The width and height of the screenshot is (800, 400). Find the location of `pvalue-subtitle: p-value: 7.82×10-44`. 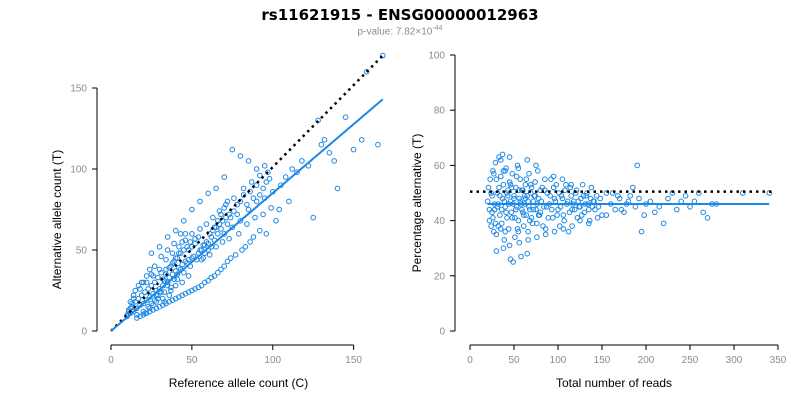

pvalue-subtitle: p-value: 7.82×10-44 is located at coordinates (400, 31).